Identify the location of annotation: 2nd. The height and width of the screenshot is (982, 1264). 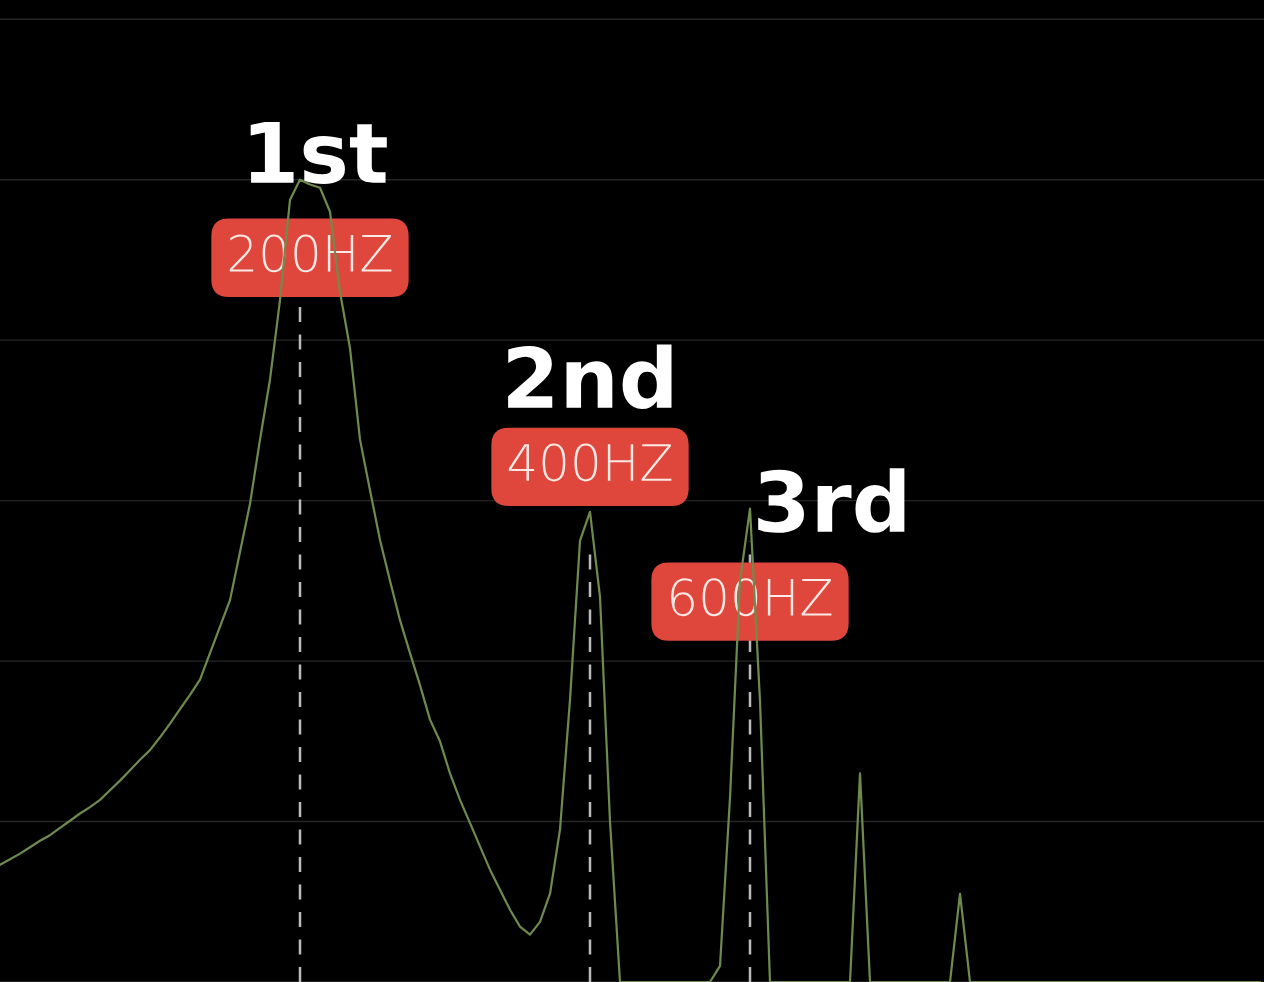
(590, 377).